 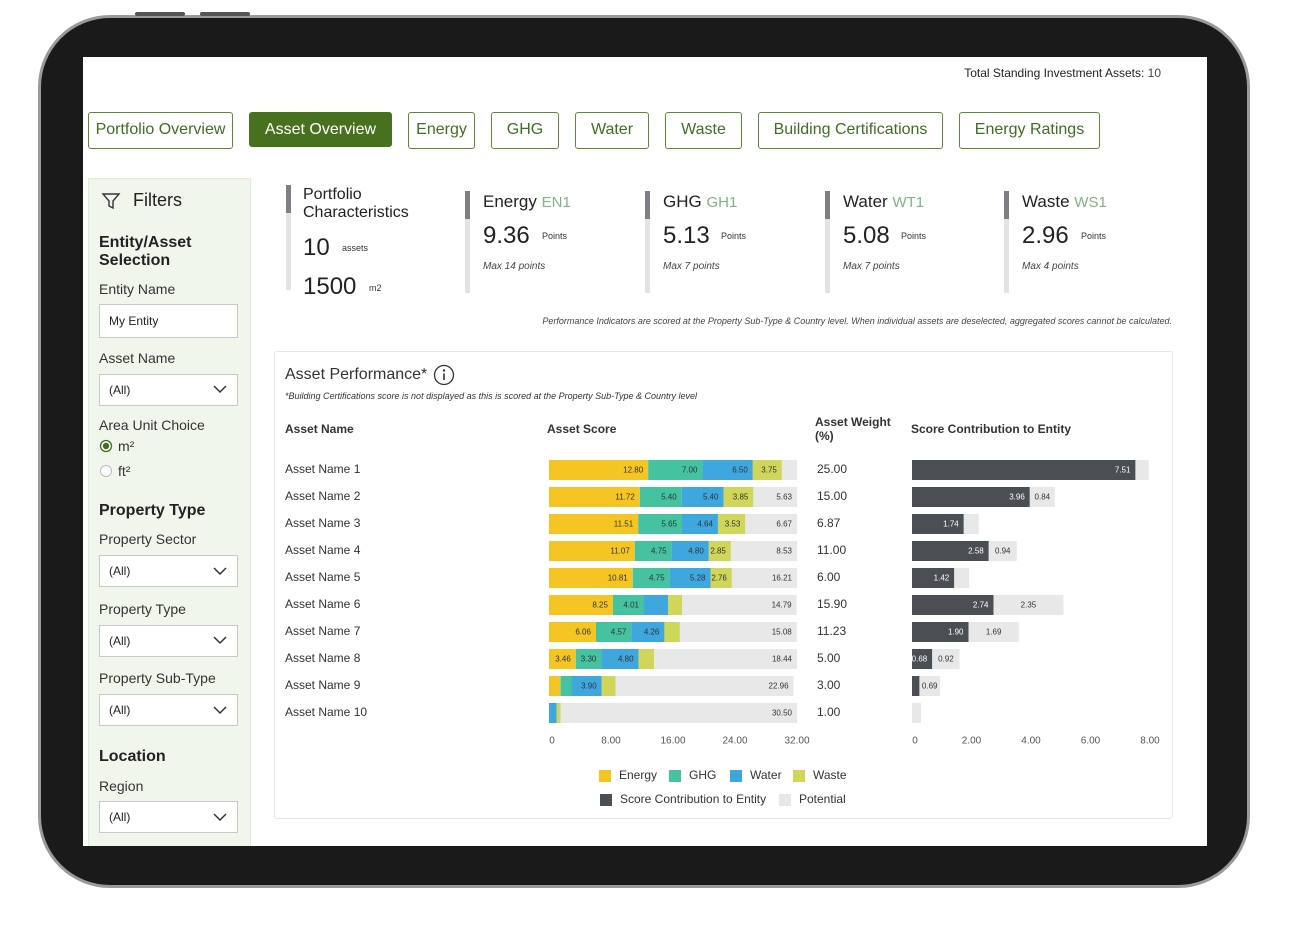 What do you see at coordinates (972, 741) in the screenshot?
I see `x-tick-label: 2.00` at bounding box center [972, 741].